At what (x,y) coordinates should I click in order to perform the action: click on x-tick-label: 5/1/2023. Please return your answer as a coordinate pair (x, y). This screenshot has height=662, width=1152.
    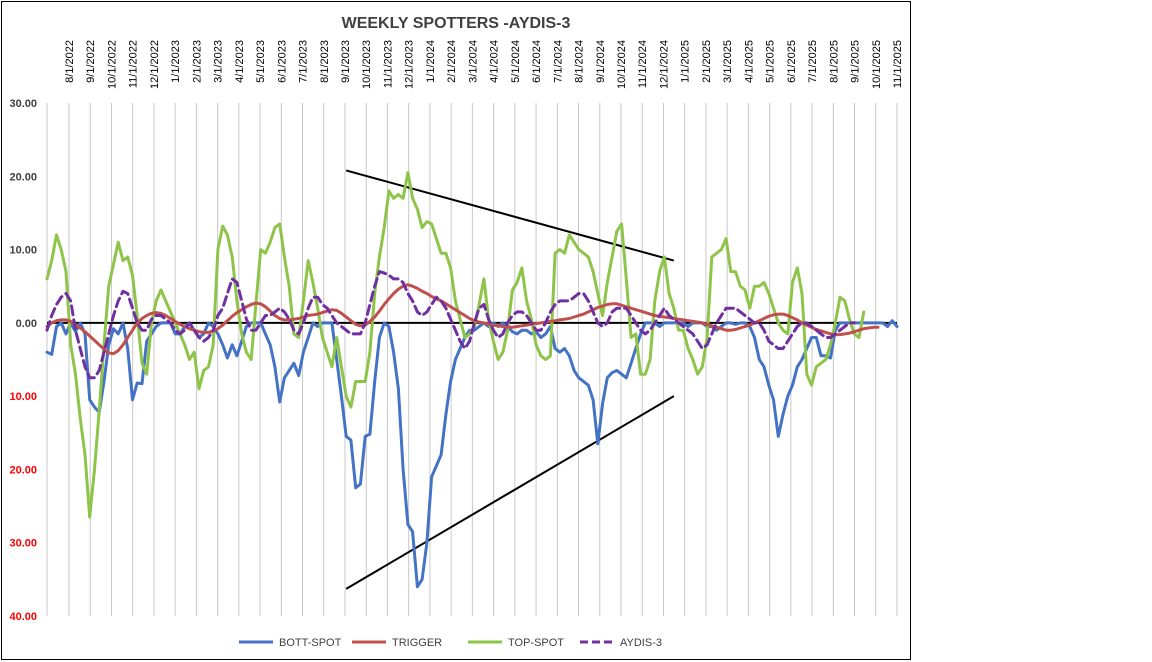
    Looking at the image, I should click on (261, 61).